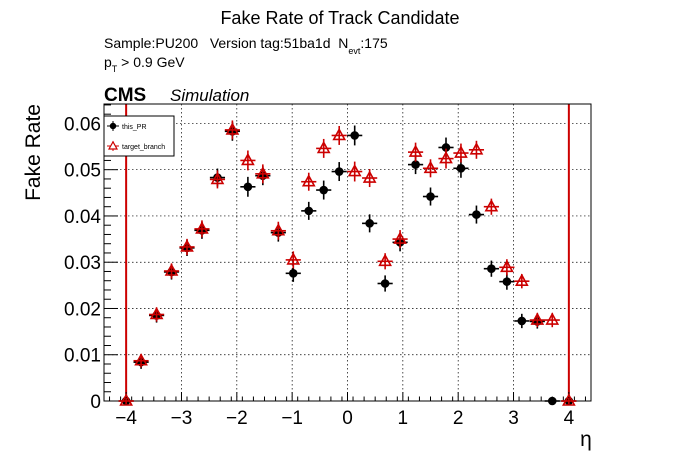 The height and width of the screenshot is (472, 696). I want to click on chart-title: Fake Rate of Track Candidate, so click(339, 18).